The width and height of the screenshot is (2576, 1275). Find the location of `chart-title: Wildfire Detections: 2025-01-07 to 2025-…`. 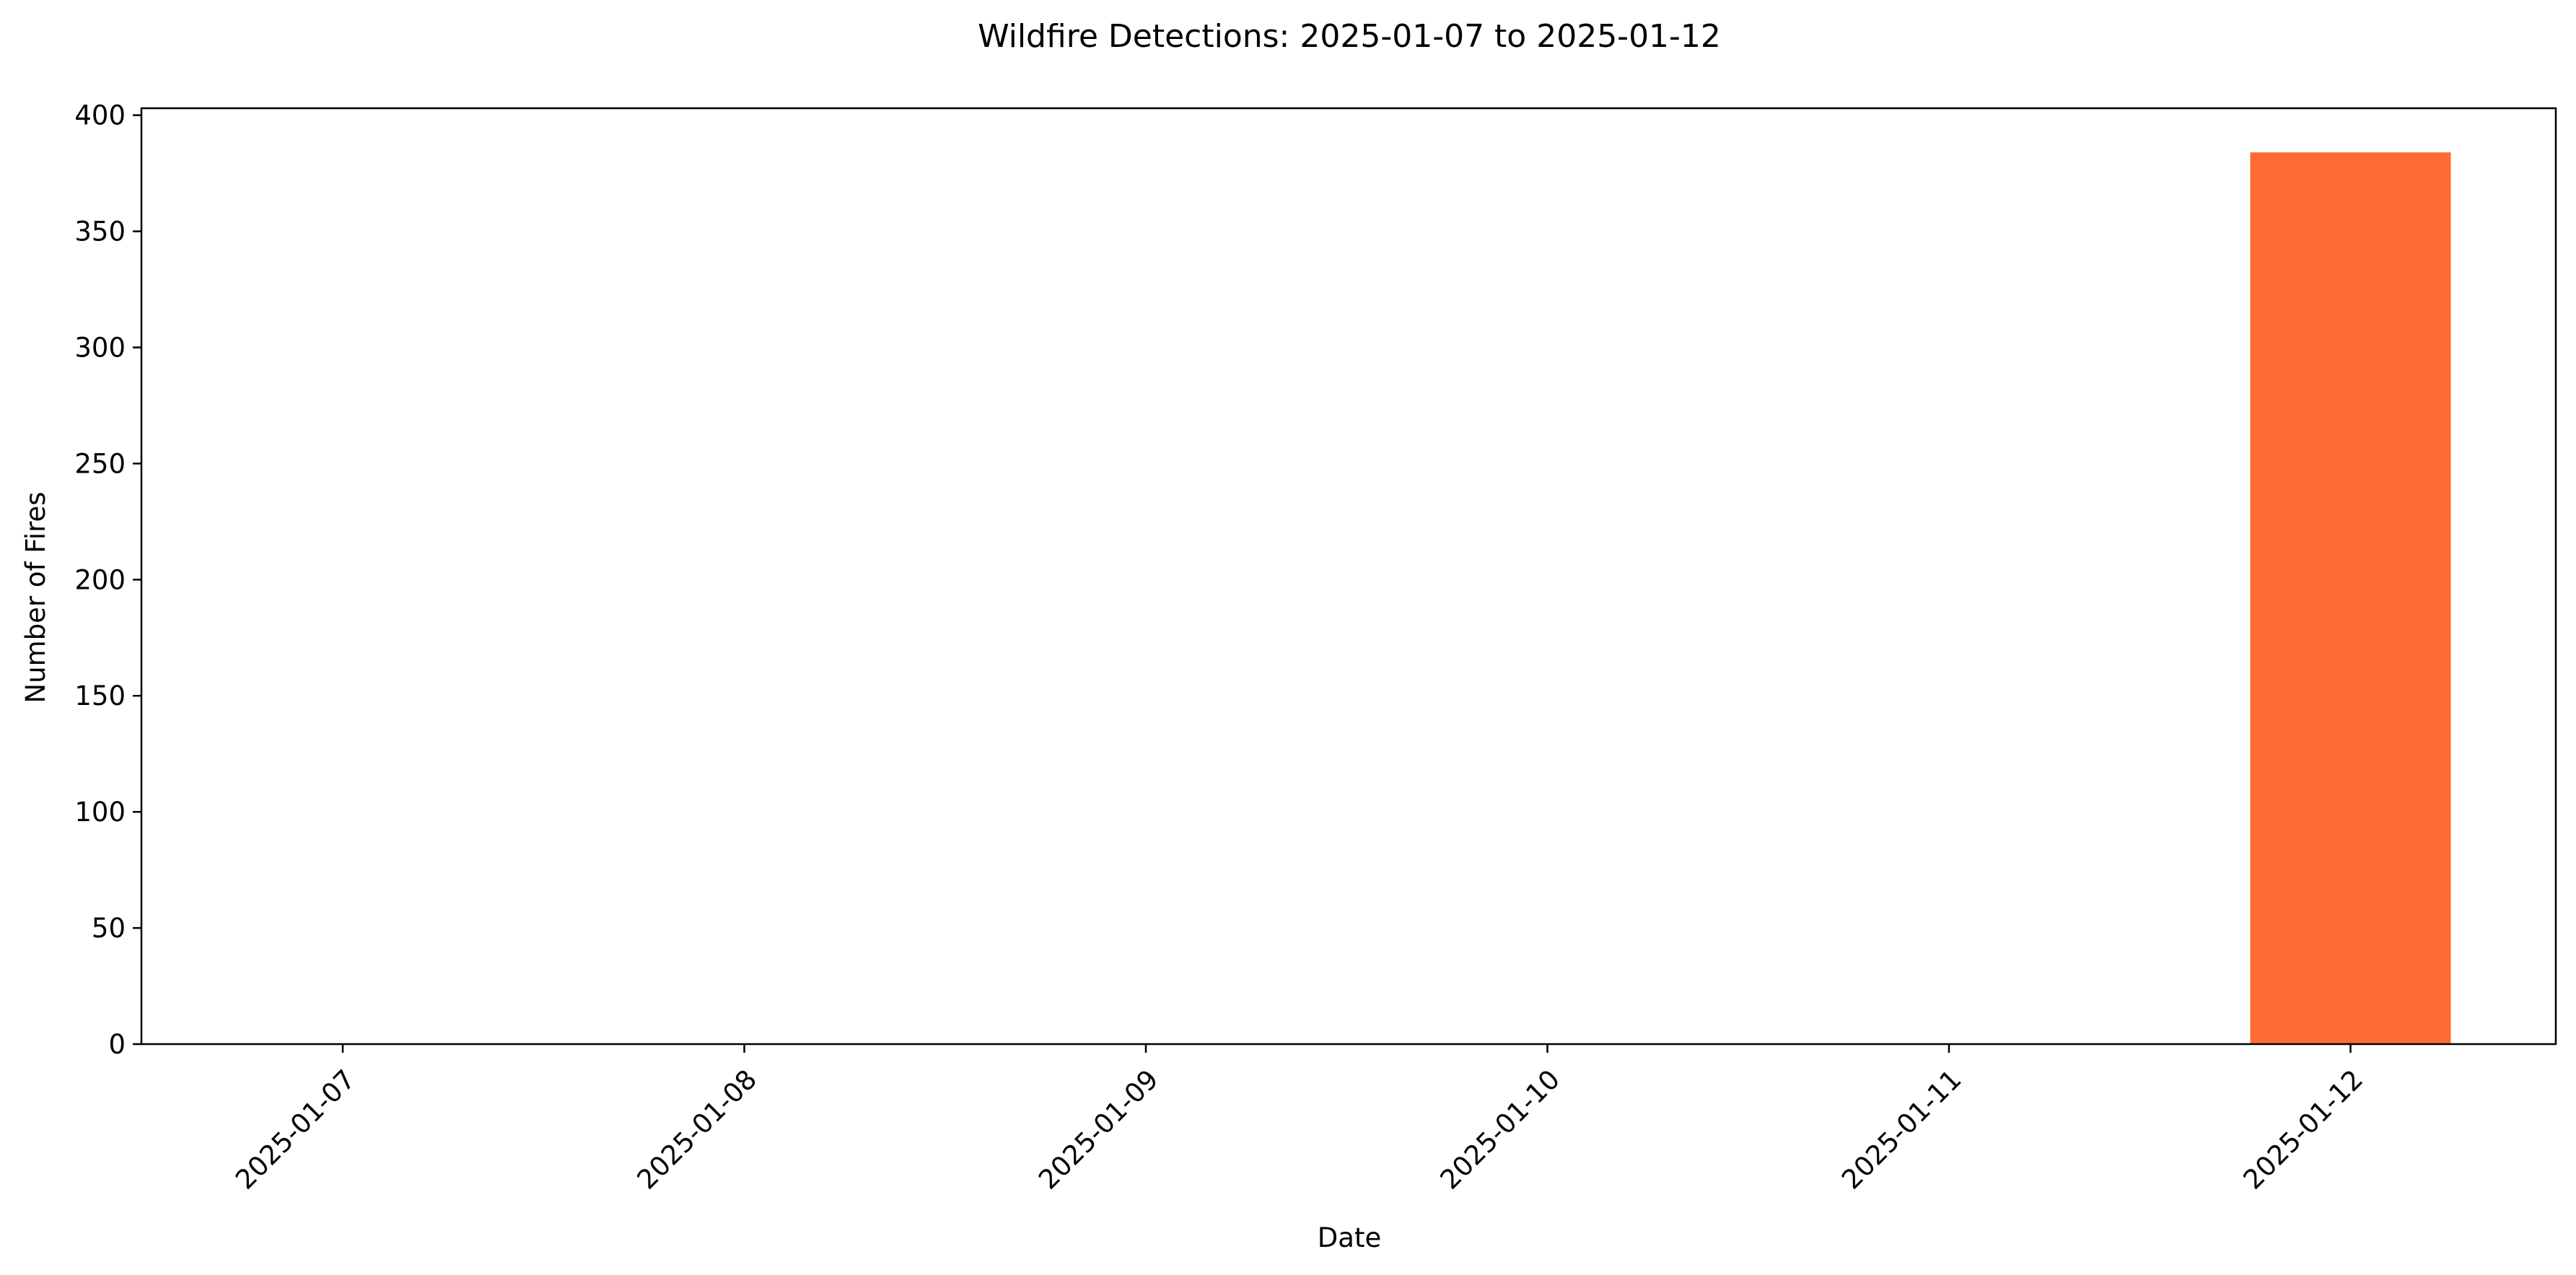

chart-title: Wildfire Detections: 2025-01-07 to 2025-… is located at coordinates (1349, 36).